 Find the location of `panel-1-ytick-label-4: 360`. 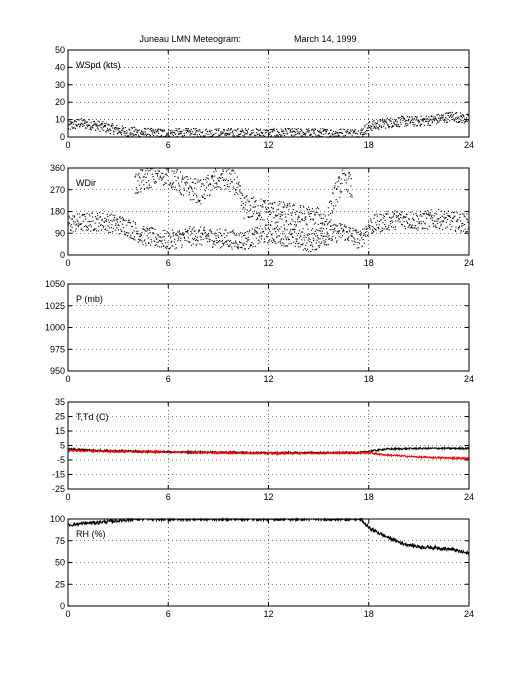

panel-1-ytick-label-4: 360 is located at coordinates (57, 168).